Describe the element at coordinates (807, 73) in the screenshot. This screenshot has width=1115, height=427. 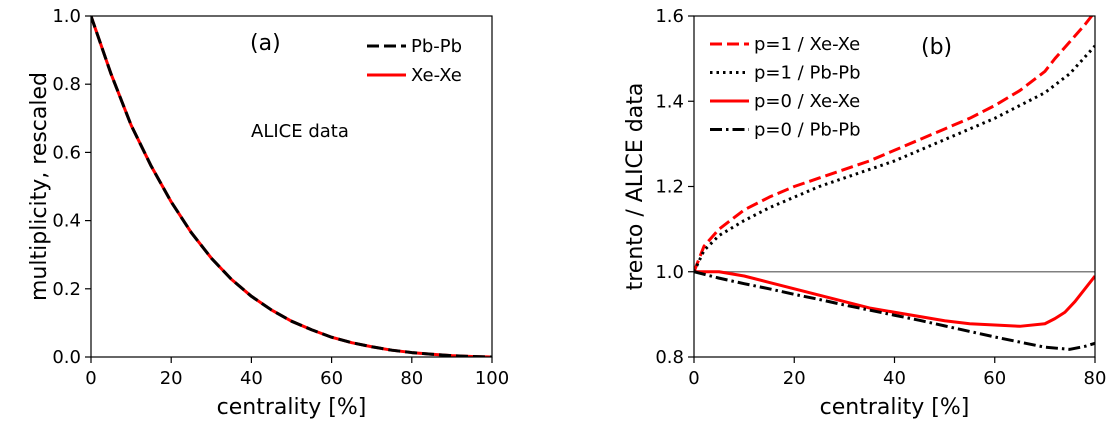
I see `legend-entry-p1-pb-pb: p=1 / Pb-Pb` at that location.